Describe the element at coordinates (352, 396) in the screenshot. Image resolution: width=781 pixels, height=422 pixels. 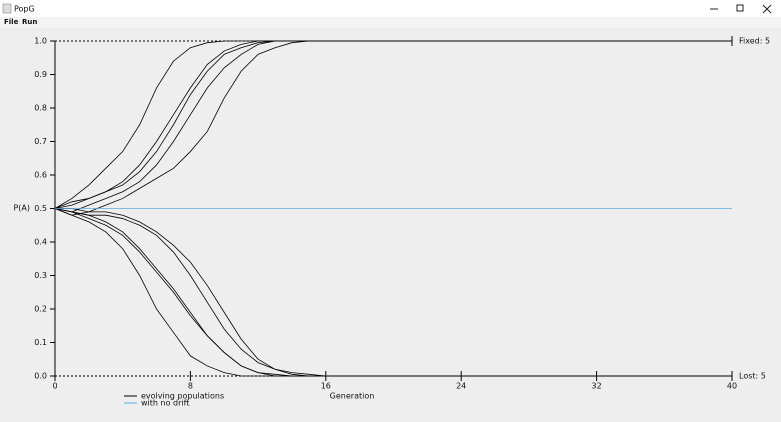
I see `x-axis-label: Generation` at that location.